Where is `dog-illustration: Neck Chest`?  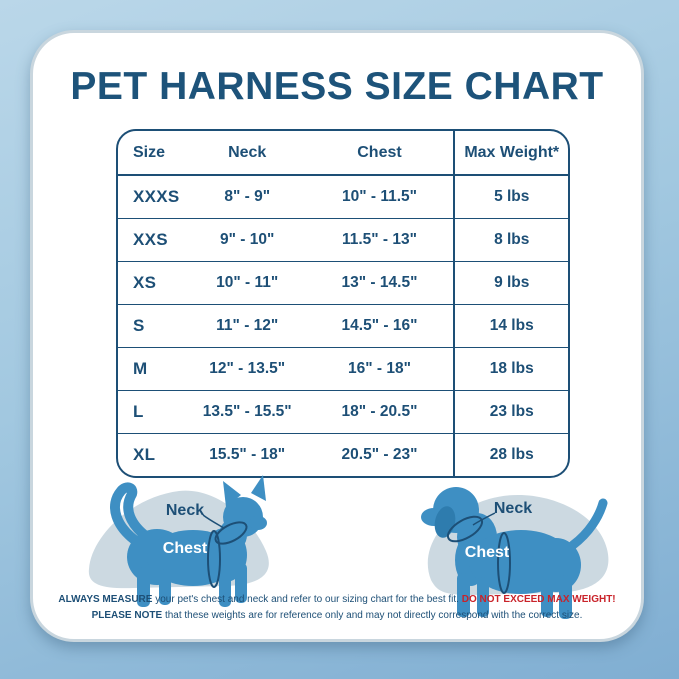
dog-illustration: Neck Chest is located at coordinates (521, 546).